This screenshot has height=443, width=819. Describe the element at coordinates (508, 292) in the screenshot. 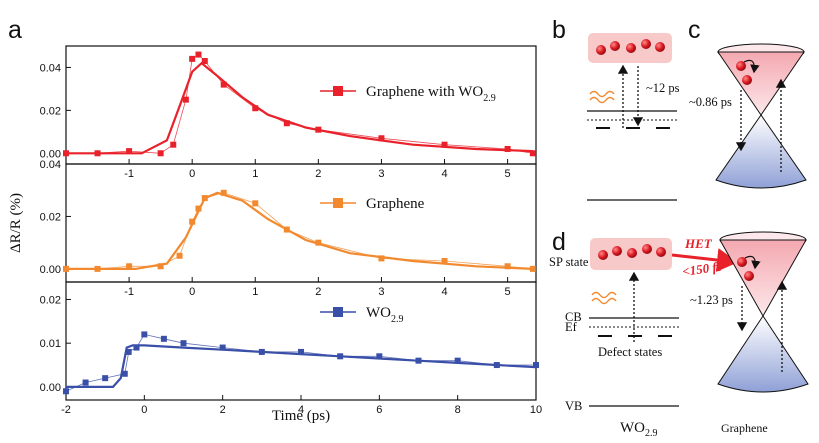

I see `x-tick-label: 5` at that location.